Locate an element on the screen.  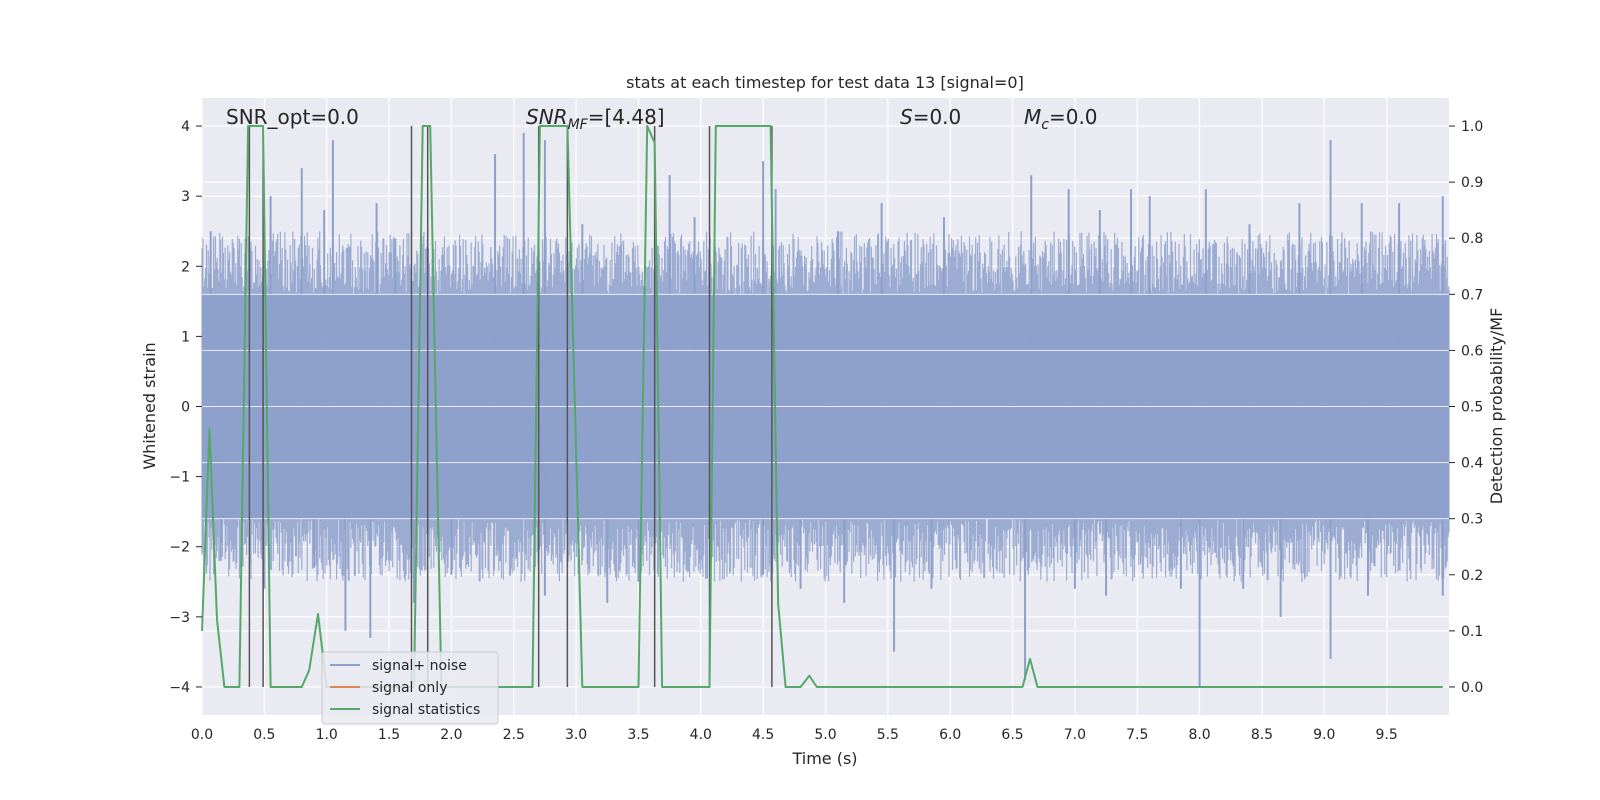
annotation-snr-mf-main: SNR is located at coordinates (547, 117).